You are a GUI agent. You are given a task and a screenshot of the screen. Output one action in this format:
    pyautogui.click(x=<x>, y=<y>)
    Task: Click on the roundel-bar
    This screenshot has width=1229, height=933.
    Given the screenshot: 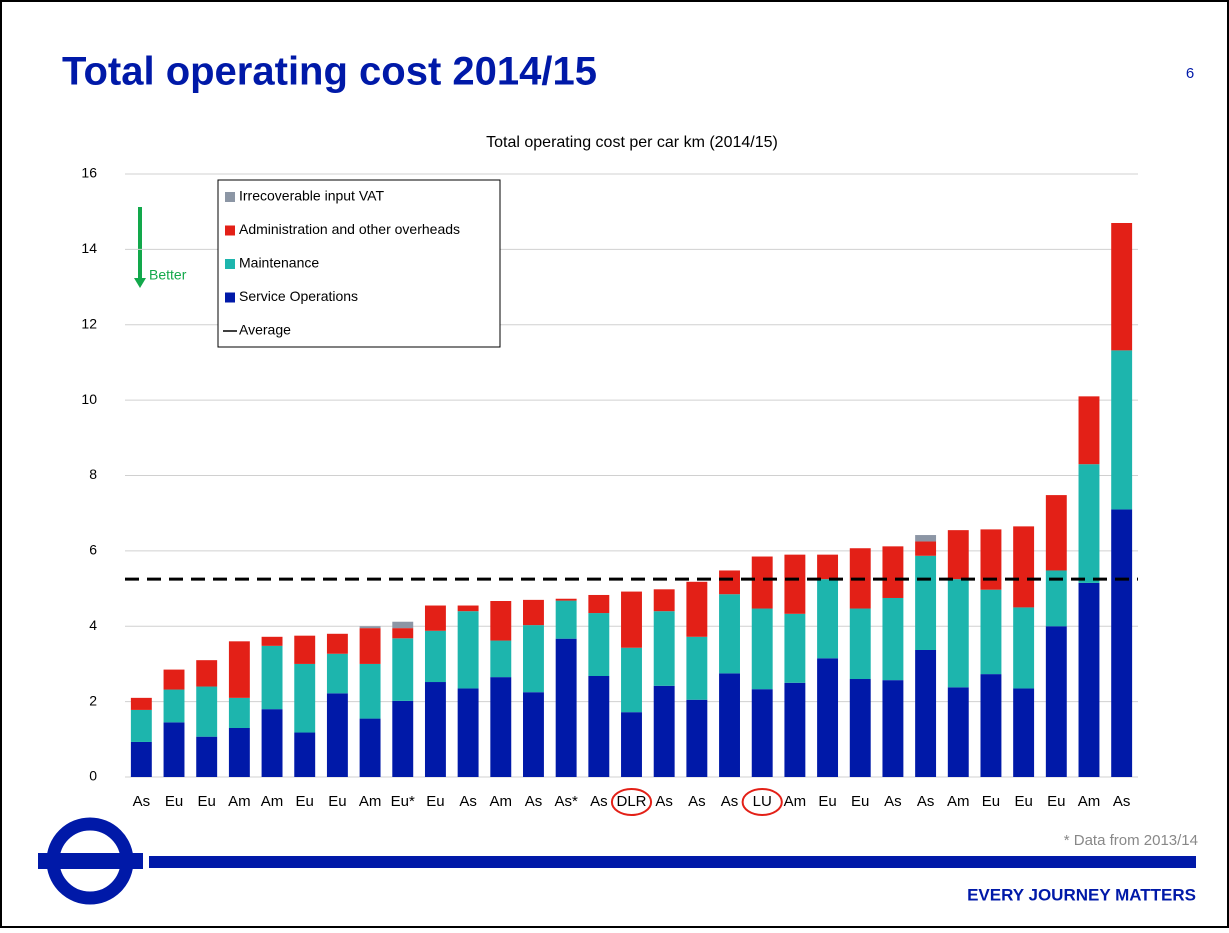 What is the action you would take?
    pyautogui.click(x=90, y=861)
    